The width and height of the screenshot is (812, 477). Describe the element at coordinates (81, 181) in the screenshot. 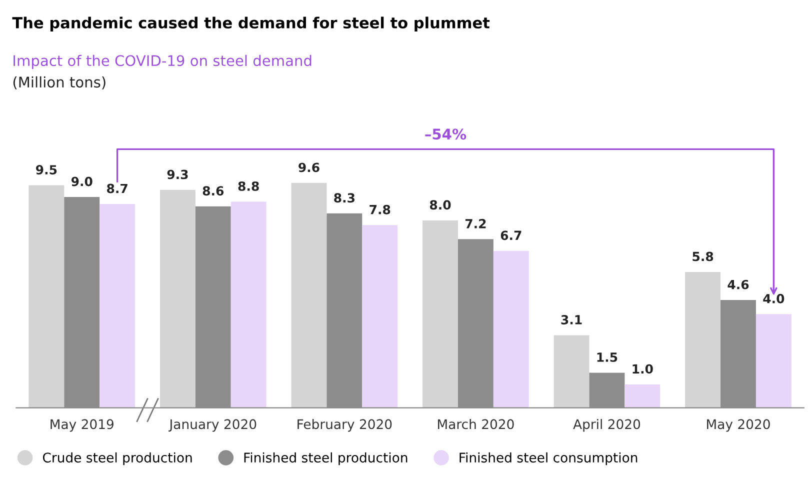

I see `data-label: 9.0` at that location.